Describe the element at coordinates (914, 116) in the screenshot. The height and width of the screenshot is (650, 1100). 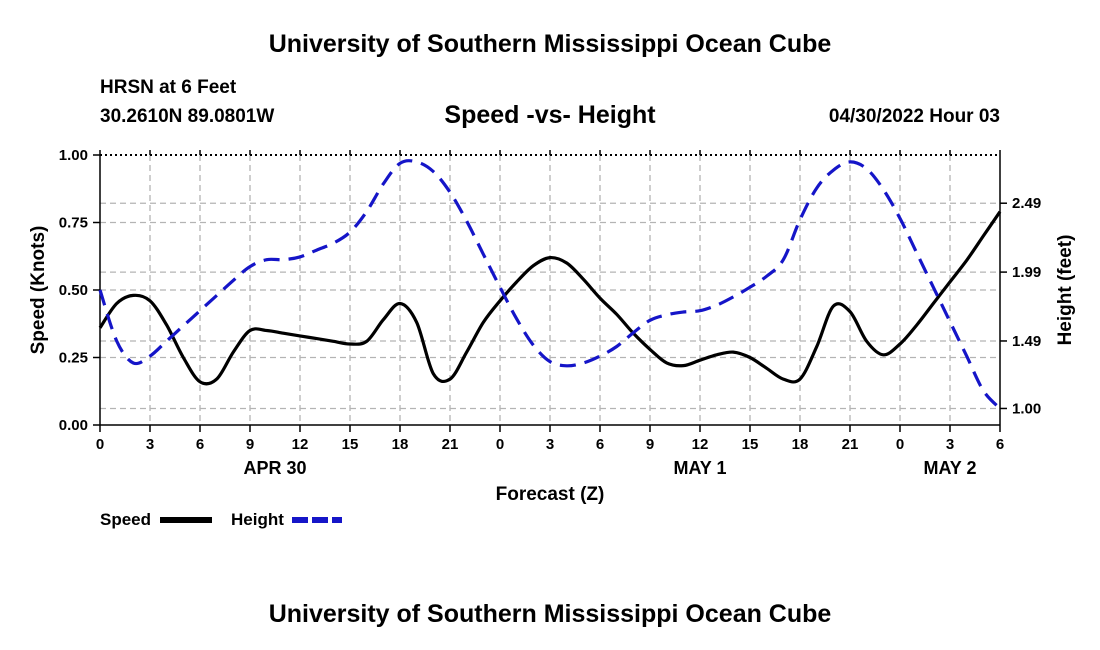
I see `timestamp-label: 04/30/2022 Hour 03` at that location.